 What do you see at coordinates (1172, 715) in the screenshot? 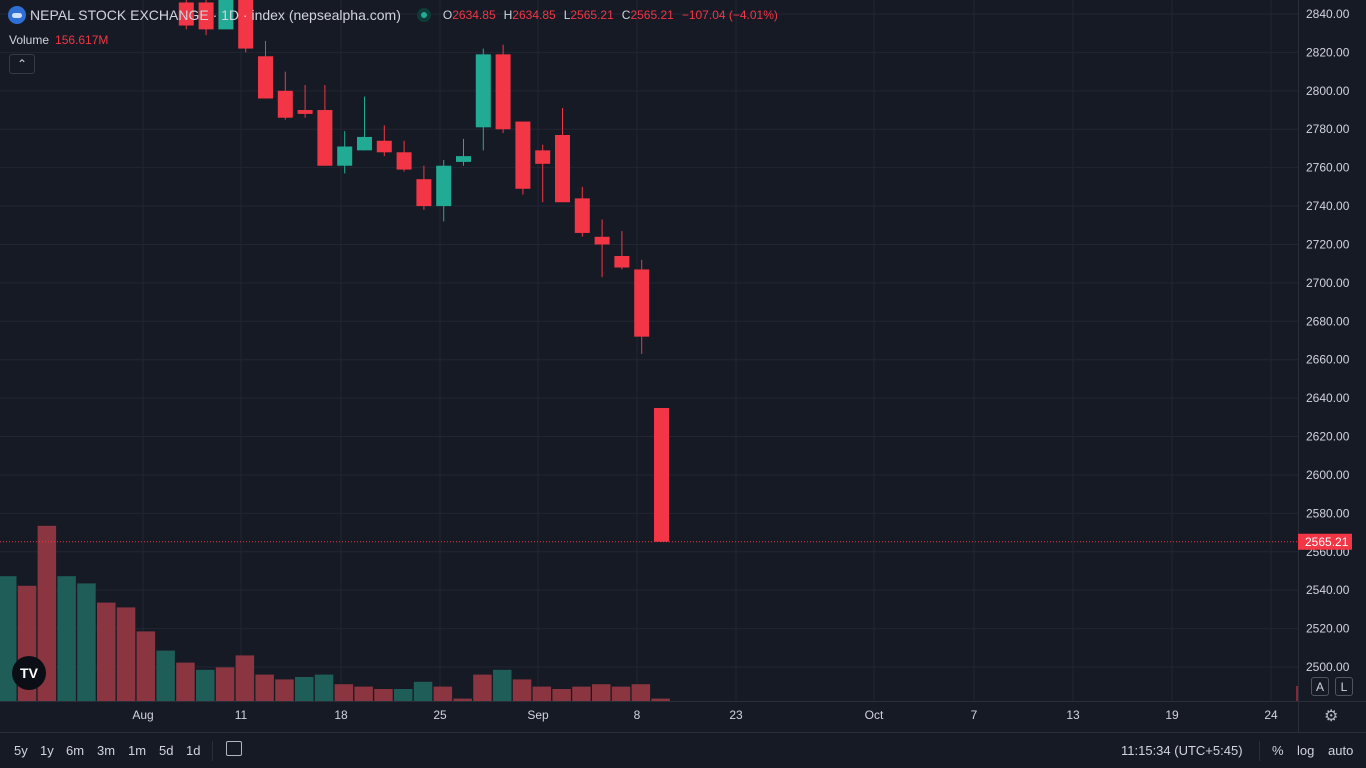
I see `x-tick-label: 19` at bounding box center [1172, 715].